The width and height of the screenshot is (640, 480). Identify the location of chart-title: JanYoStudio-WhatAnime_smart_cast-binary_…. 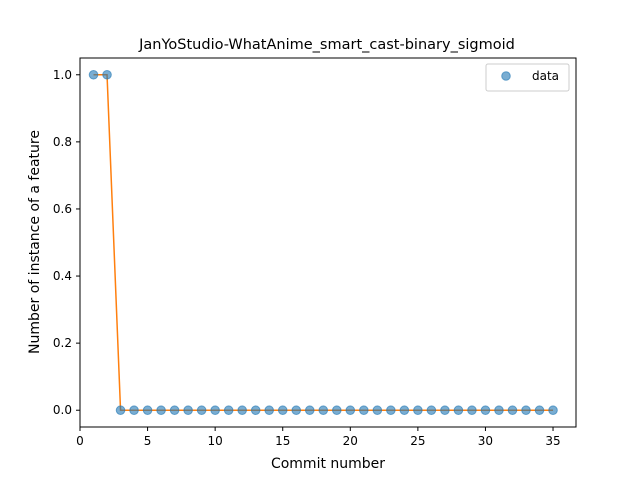
(326, 45).